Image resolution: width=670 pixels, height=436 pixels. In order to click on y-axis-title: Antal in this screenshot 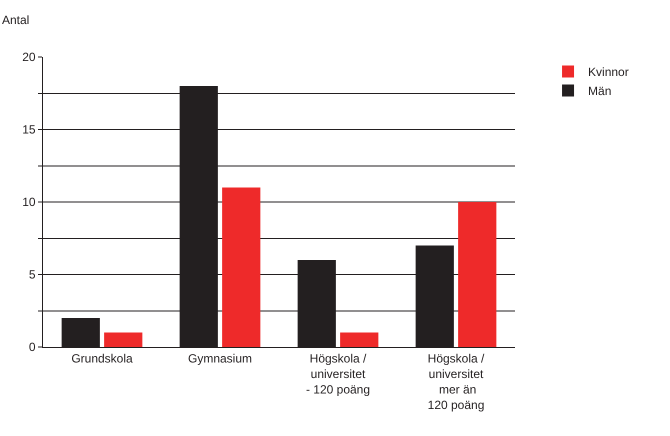, I will do `click(16, 20)`.